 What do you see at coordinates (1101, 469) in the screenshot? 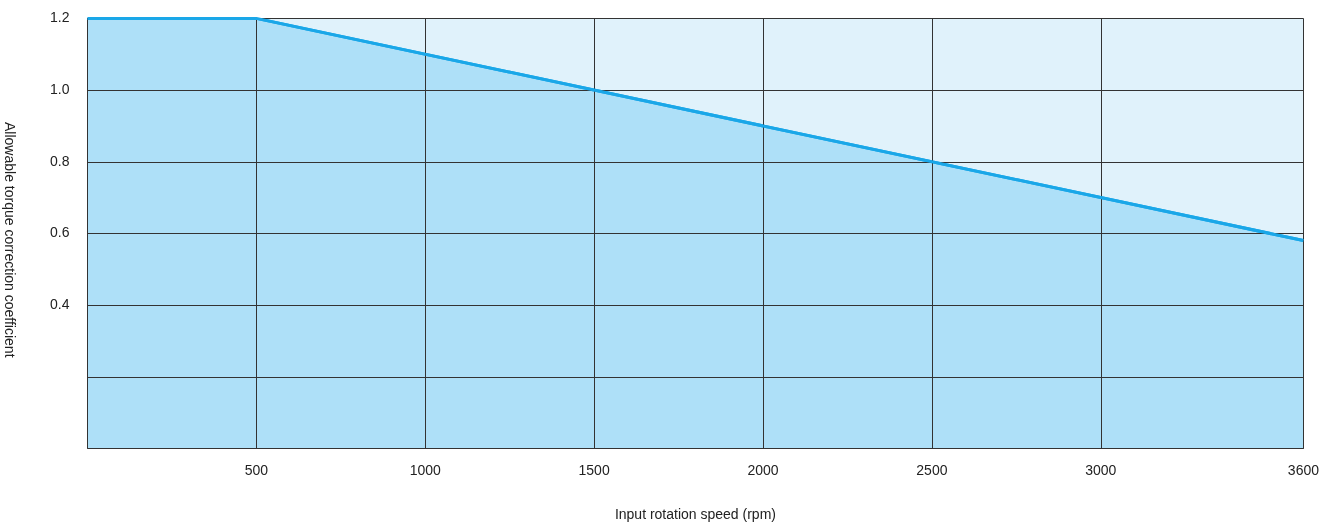
I see `x-tick-label: 3000` at bounding box center [1101, 469].